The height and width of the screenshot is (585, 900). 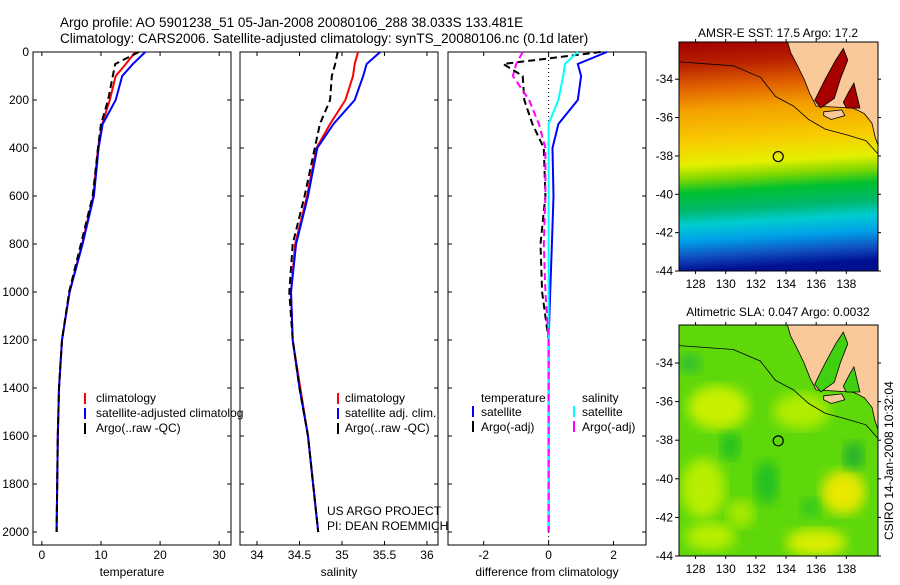 I want to click on map-frame, so click(x=778, y=156).